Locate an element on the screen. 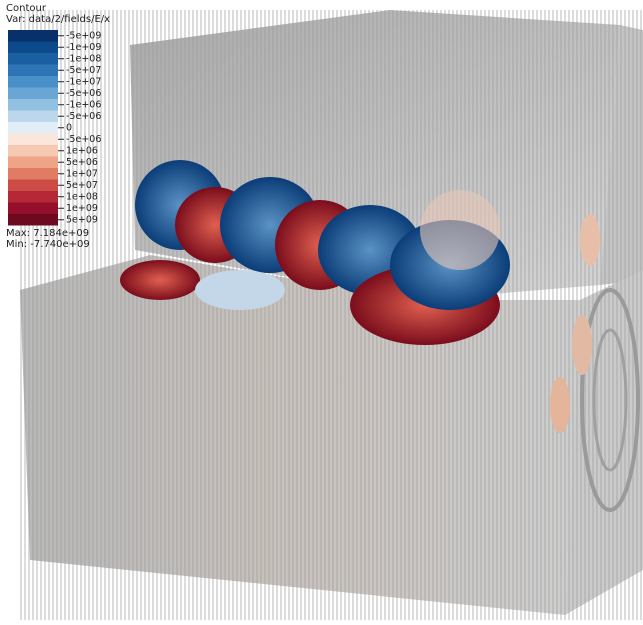 The width and height of the screenshot is (643, 625). legend-min: Min: -7.740e+09 is located at coordinates (48, 244).